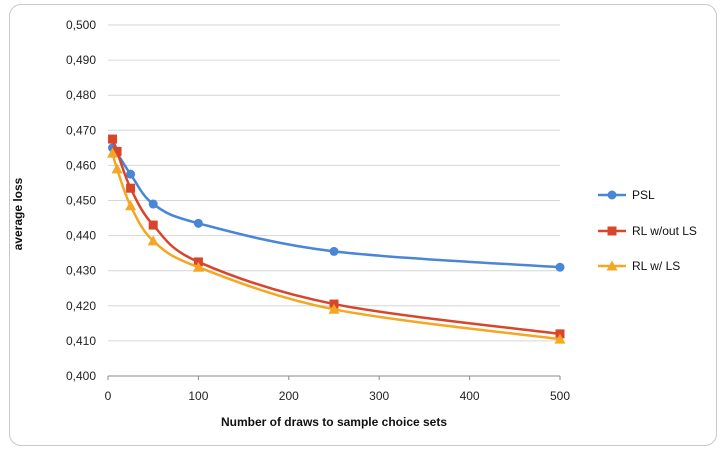 The height and width of the screenshot is (451, 724). I want to click on x-axis-label: Number of draws to sample choice sets, so click(334, 422).